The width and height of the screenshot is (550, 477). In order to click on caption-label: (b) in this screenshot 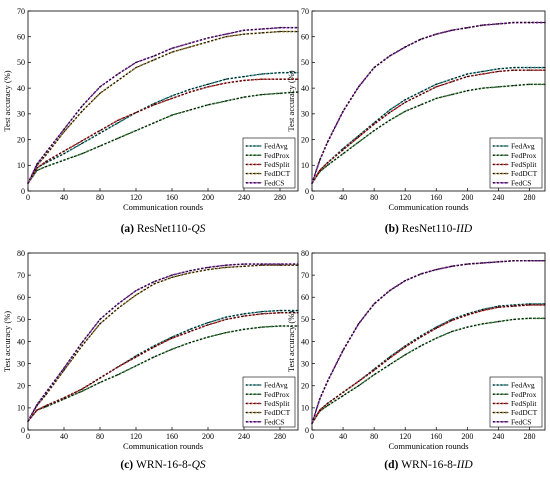, I will do `click(393, 229)`.